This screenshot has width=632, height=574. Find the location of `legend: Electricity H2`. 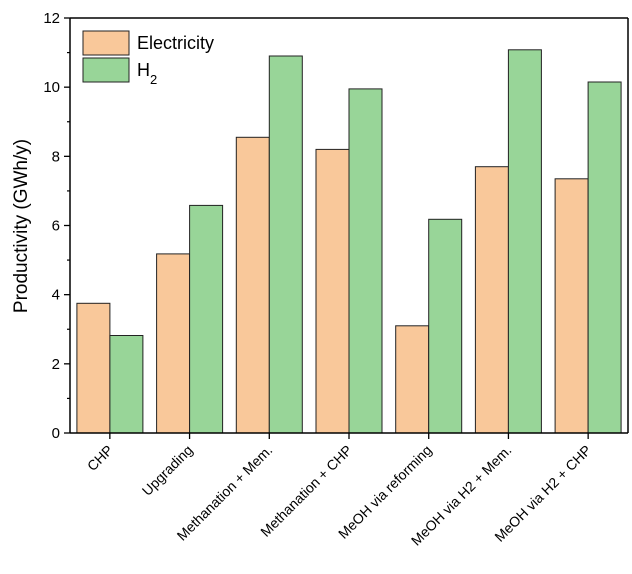

legend: Electricity H2 is located at coordinates (148, 58).